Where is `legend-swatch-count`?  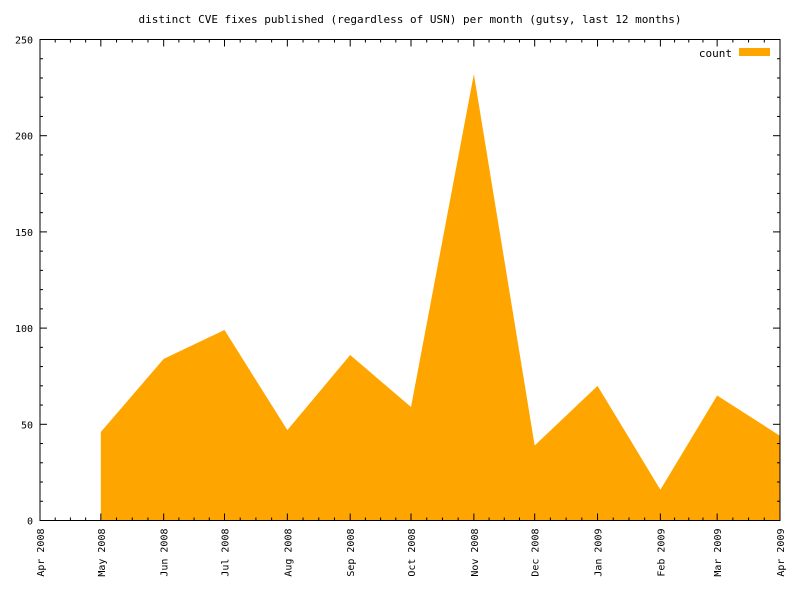 legend-swatch-count is located at coordinates (754, 52).